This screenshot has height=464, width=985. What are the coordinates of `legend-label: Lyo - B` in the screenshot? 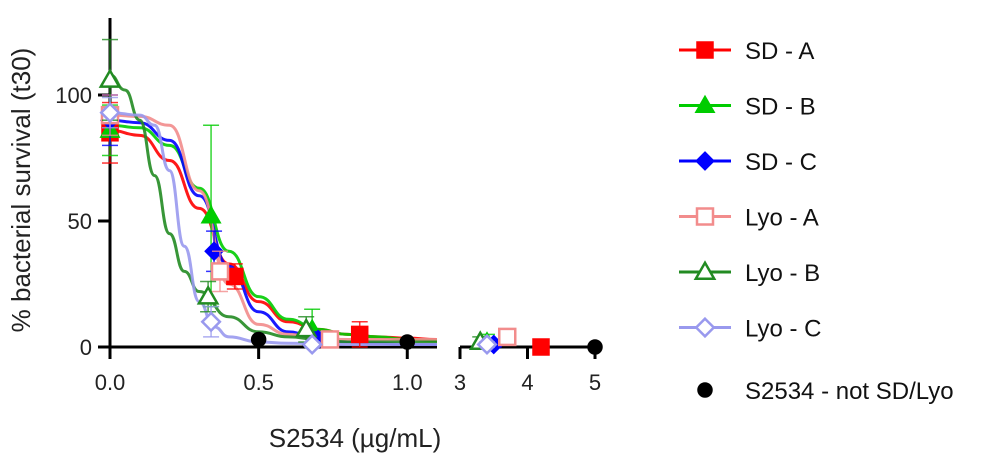 It's located at (782, 273).